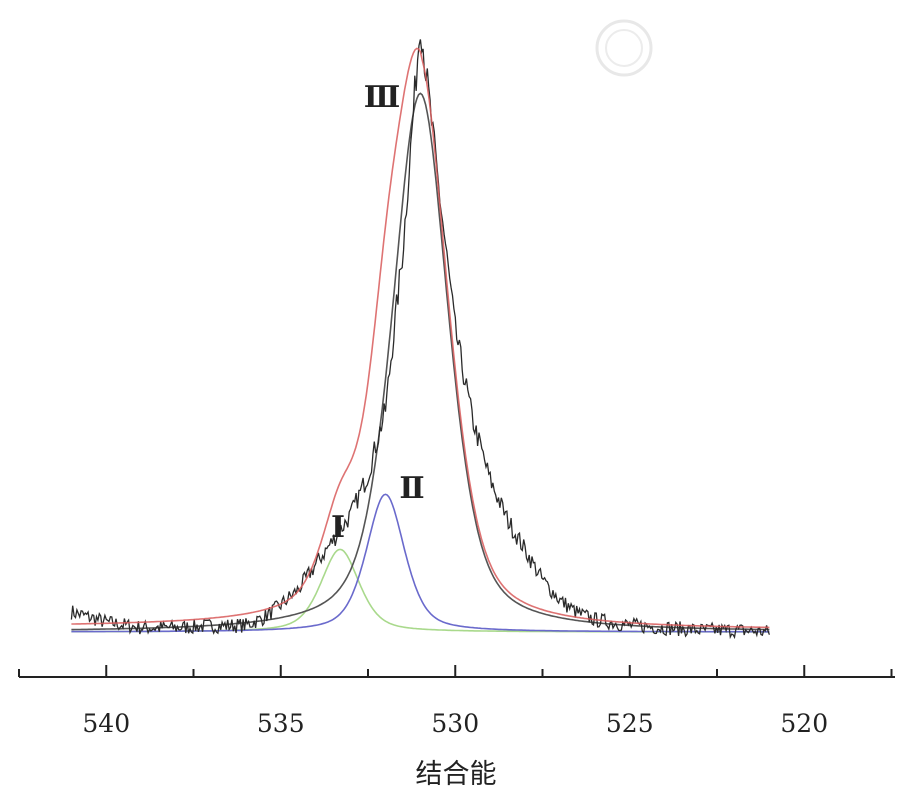 Image resolution: width=913 pixels, height=802 pixels. I want to click on x-tick-label: 530, so click(455, 723).